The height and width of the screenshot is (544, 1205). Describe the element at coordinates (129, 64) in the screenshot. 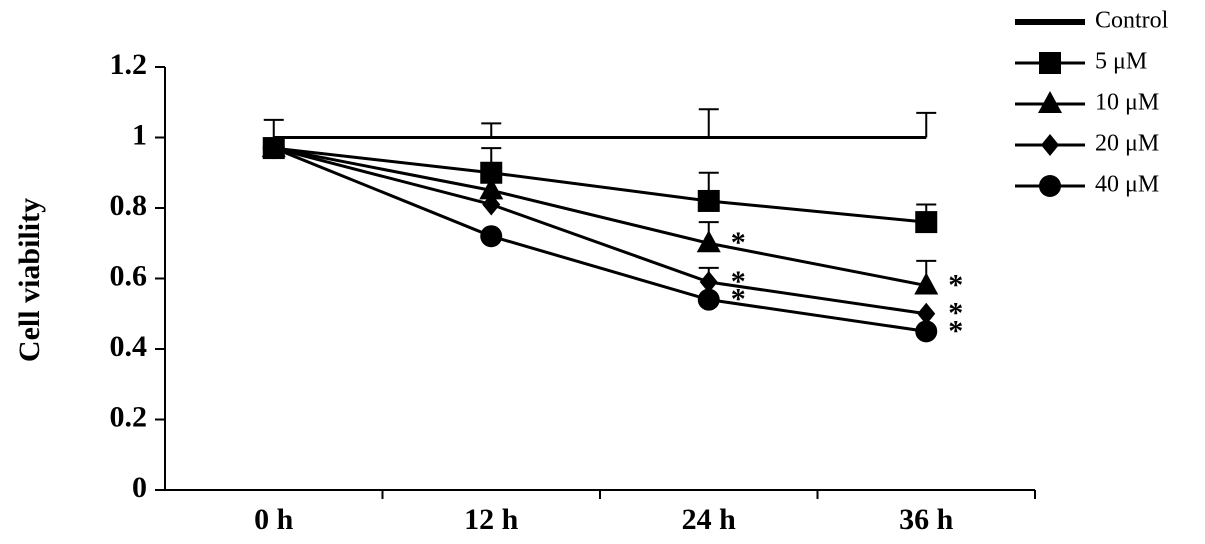

I see `y-tick-label: 1.2` at that location.